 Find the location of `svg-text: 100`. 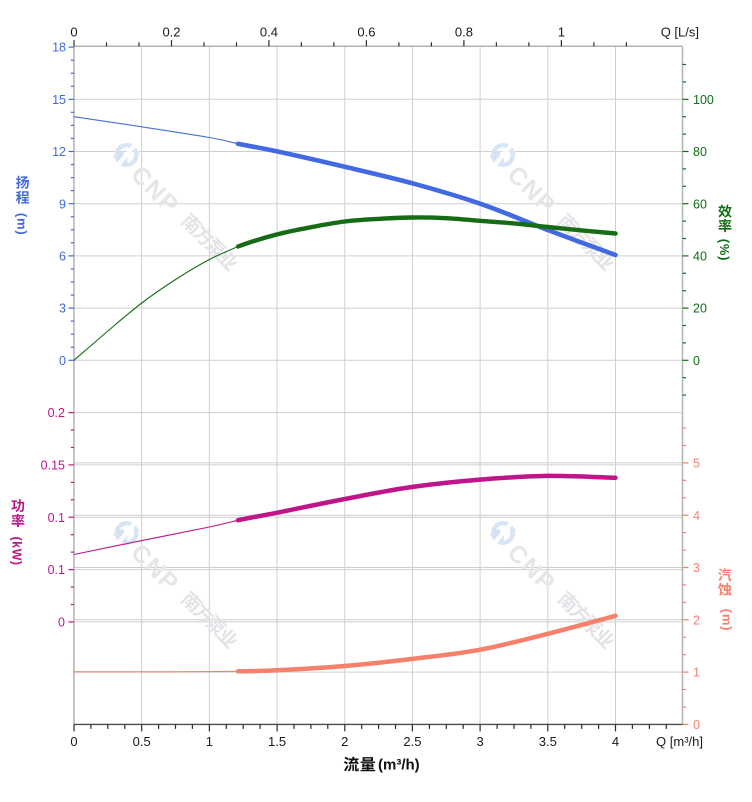

svg-text: 100 is located at coordinates (703, 100).